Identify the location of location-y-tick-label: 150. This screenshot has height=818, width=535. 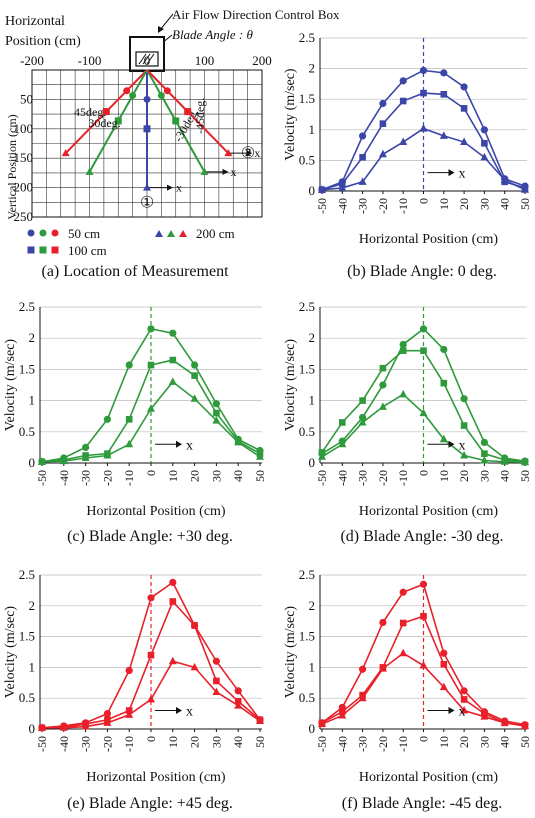
(24, 157).